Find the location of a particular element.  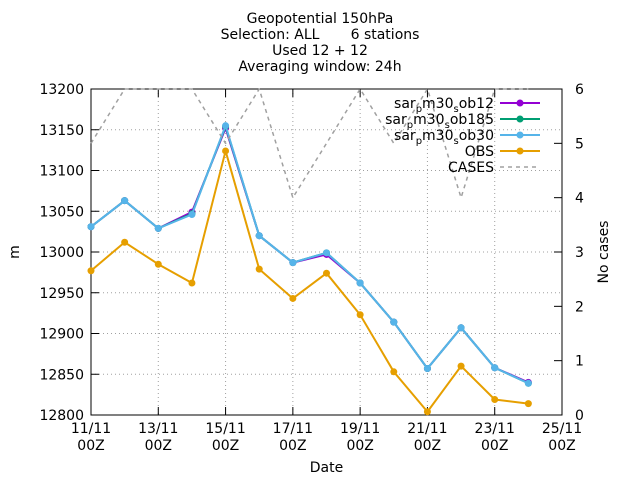

y2-tick-label-3: 3 is located at coordinates (579, 253).